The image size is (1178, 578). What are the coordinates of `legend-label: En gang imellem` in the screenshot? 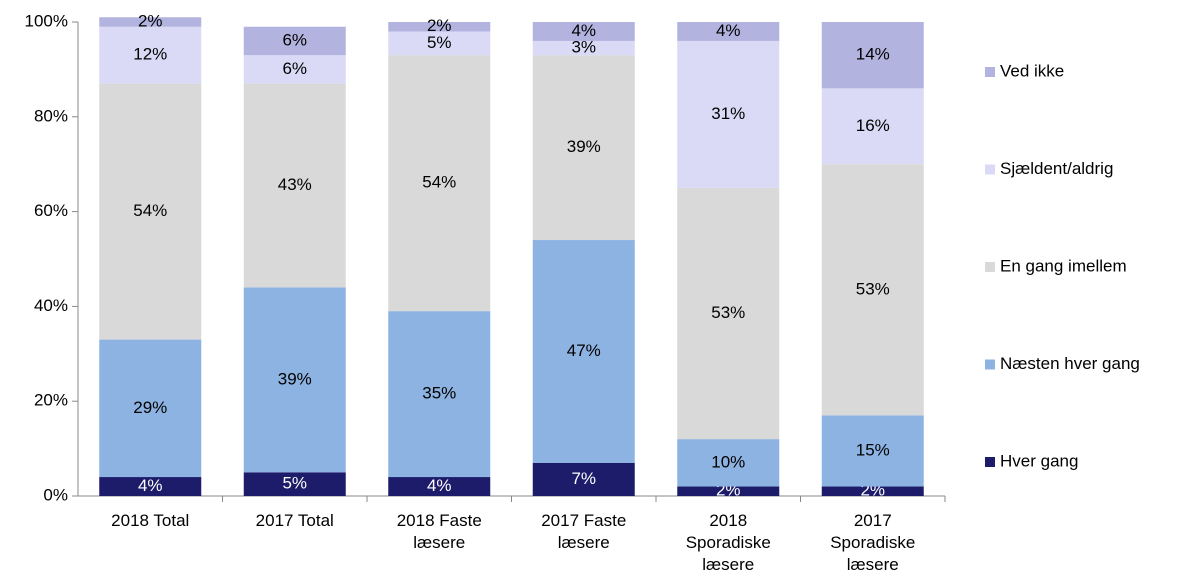 It's located at (1063, 265).